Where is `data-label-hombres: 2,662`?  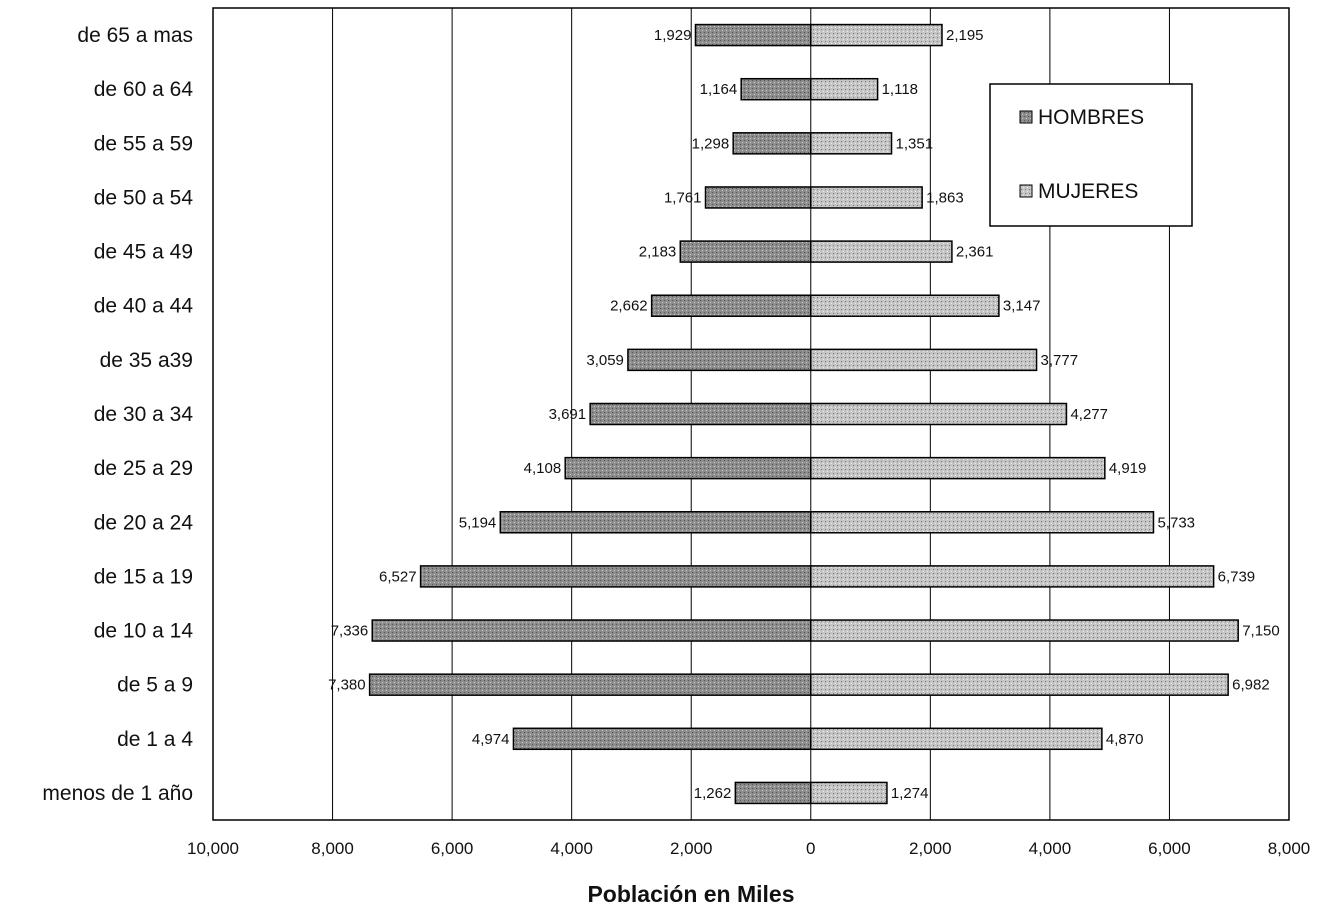
data-label-hombres: 2,662 is located at coordinates (629, 306).